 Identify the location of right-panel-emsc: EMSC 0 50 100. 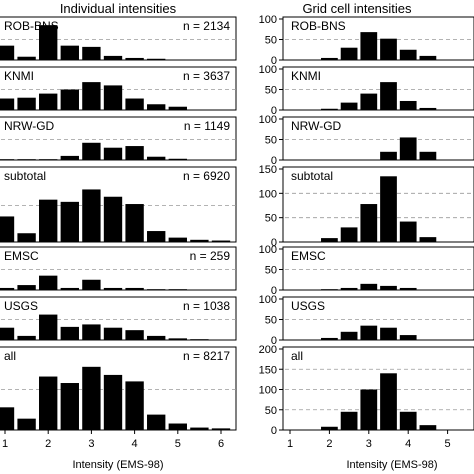
(366, 270).